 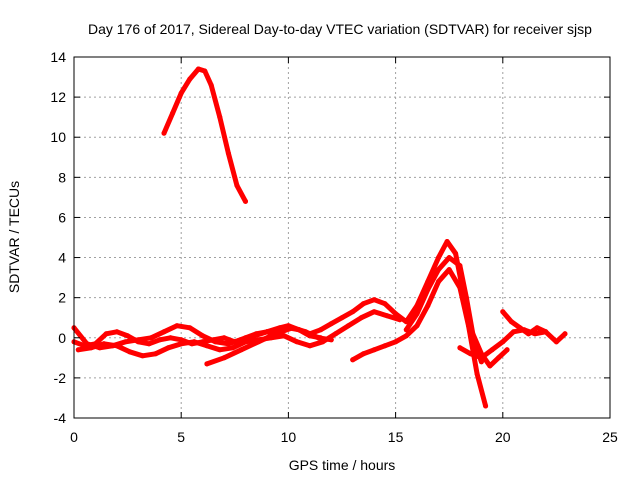 I want to click on y-tick-label: 0, so click(x=62, y=338).